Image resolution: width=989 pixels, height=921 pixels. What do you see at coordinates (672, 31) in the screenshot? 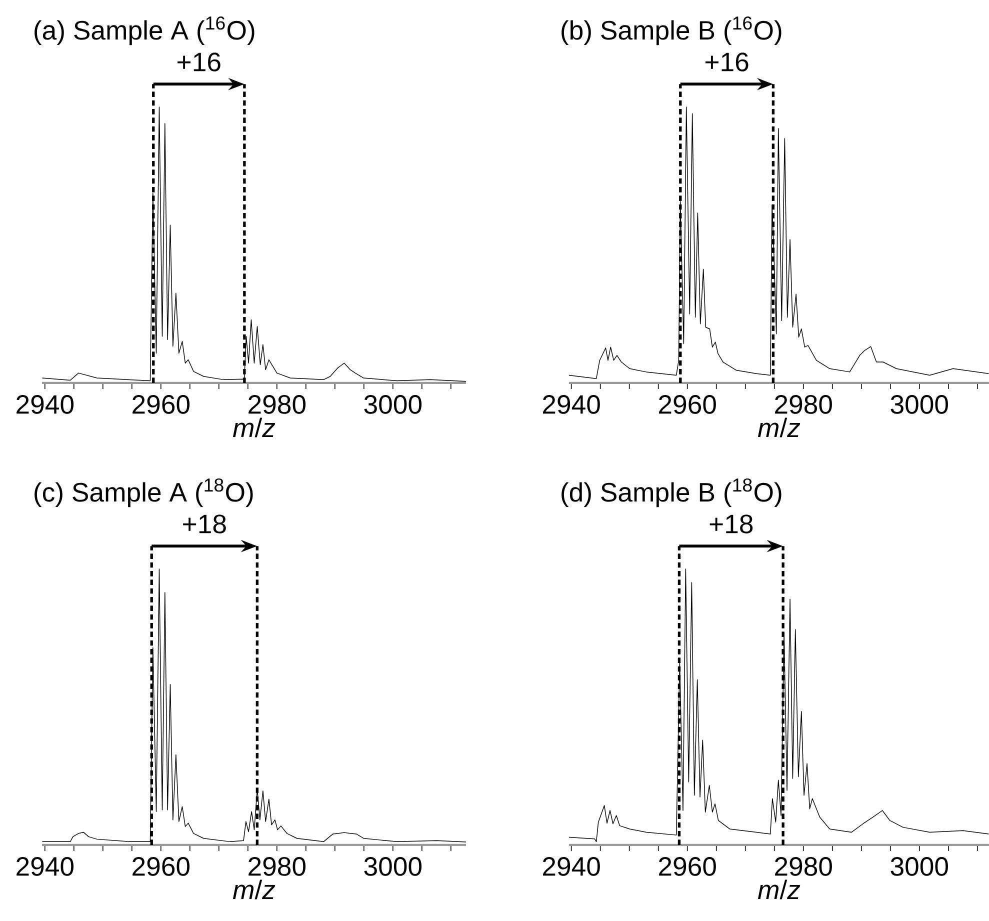
I see `chart-title: (b) Sample B ($^{16}$O)` at bounding box center [672, 31].